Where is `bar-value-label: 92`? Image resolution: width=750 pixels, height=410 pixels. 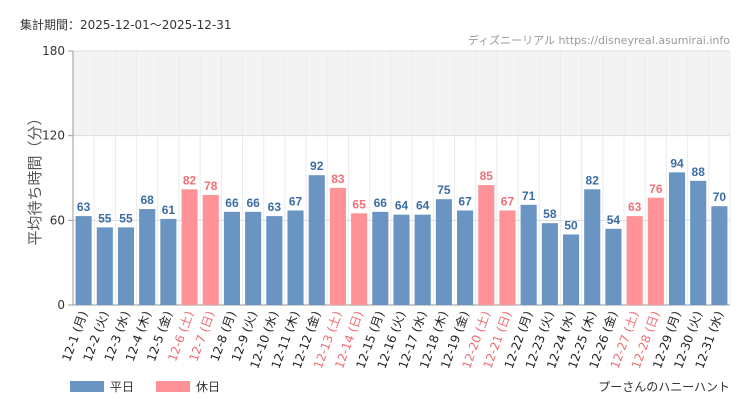
bar-value-label: 92 is located at coordinates (317, 166).